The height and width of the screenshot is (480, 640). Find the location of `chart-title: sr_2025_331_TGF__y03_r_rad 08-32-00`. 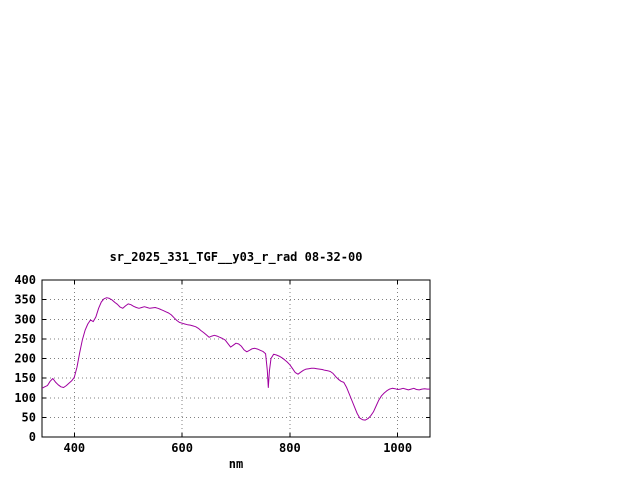

chart-title: sr_2025_331_TGF__y03_r_rad 08-32-00 is located at coordinates (236, 257).